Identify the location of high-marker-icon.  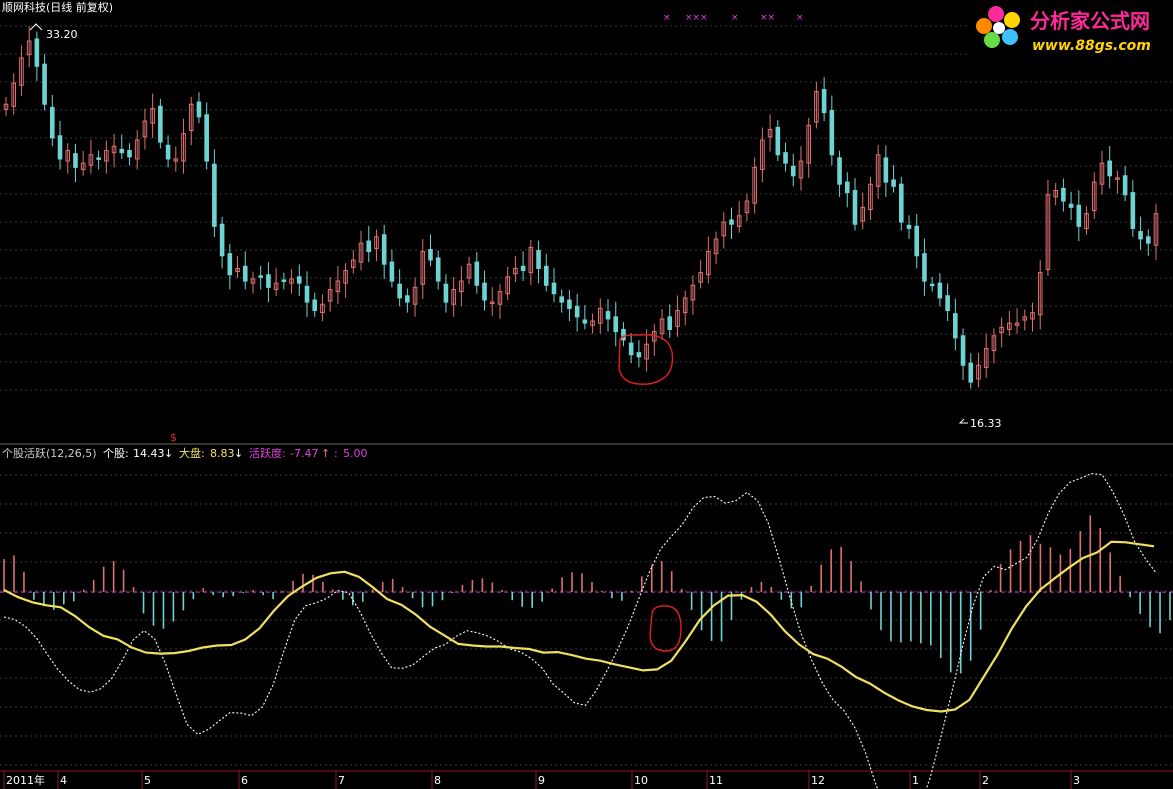
(36, 27).